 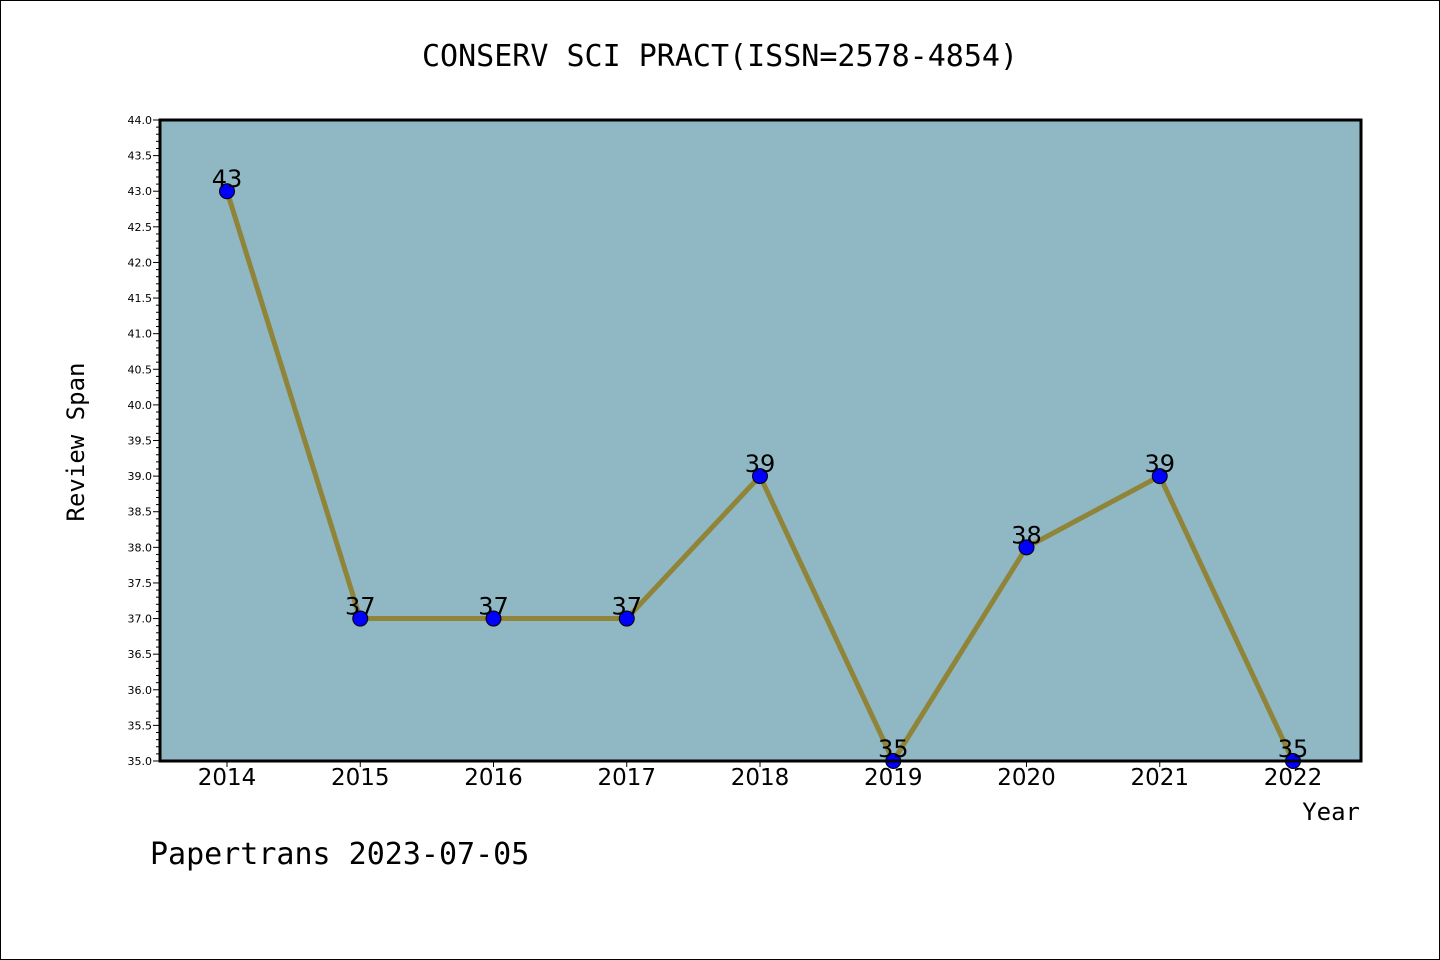 I want to click on y-tick-label: 40.0, so click(x=140, y=405).